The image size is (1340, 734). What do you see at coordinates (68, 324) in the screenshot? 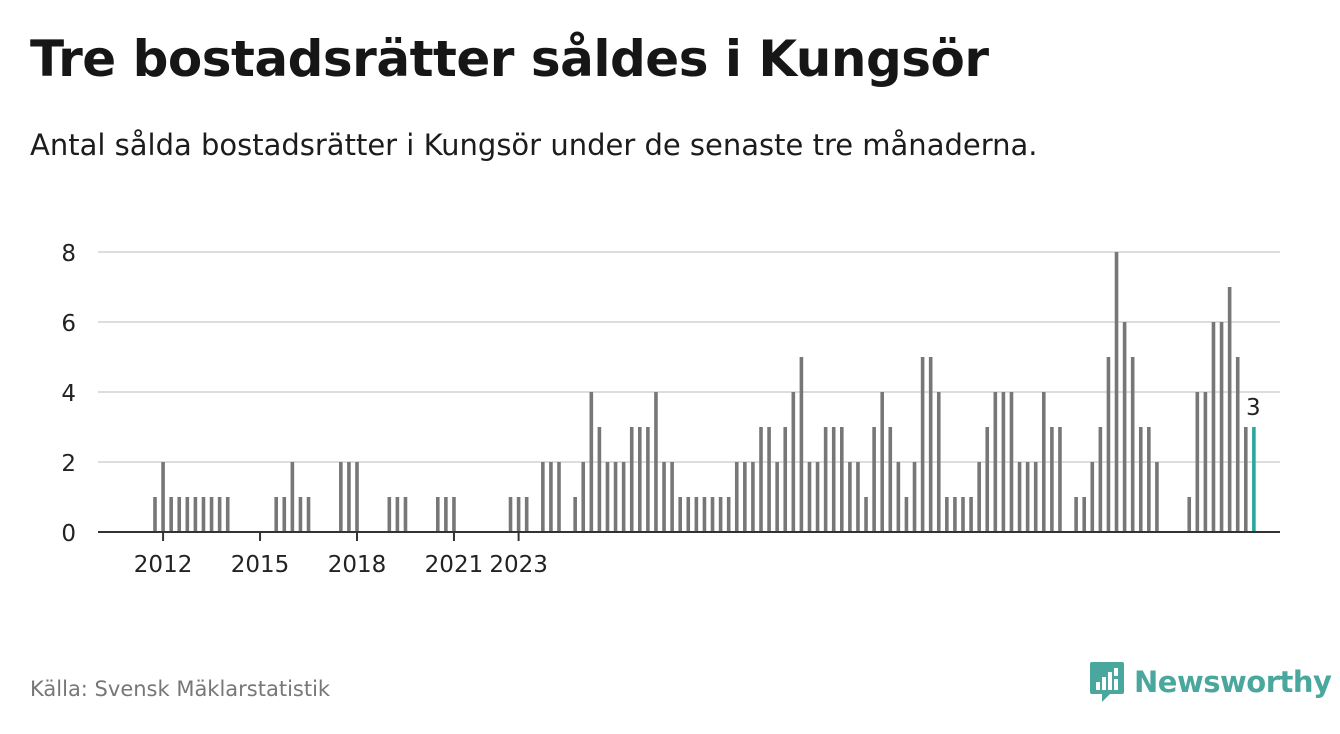
I see `y-tick-label: 6` at bounding box center [68, 324].